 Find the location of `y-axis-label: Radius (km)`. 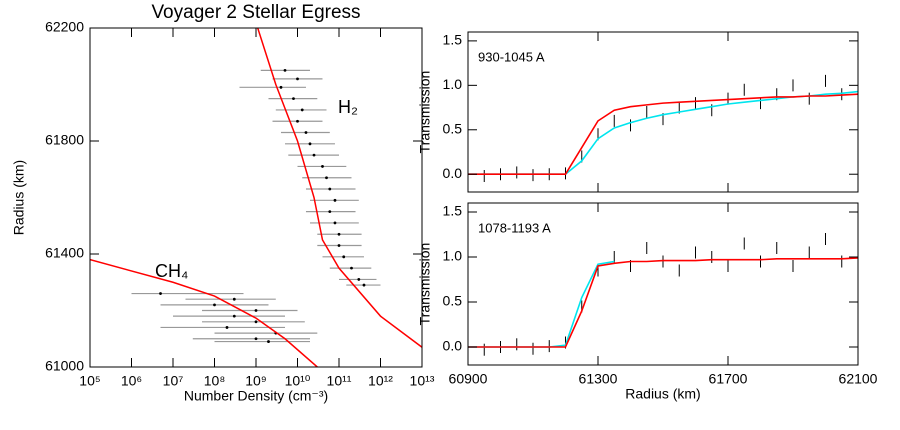

y-axis-label: Radius (km) is located at coordinates (19, 197).